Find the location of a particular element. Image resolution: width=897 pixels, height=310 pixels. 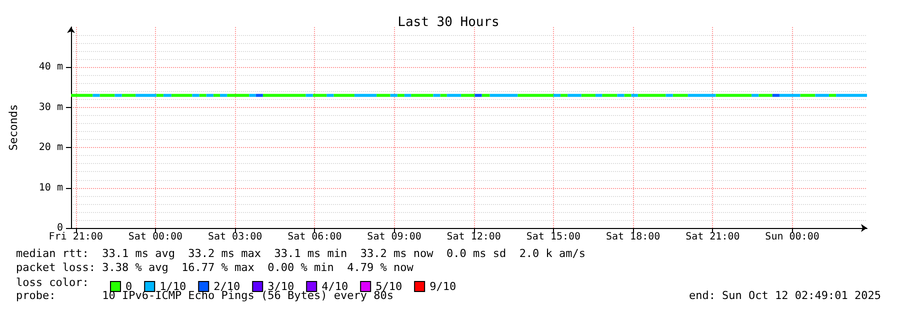

y-tick-label: 20 m is located at coordinates (50, 148).